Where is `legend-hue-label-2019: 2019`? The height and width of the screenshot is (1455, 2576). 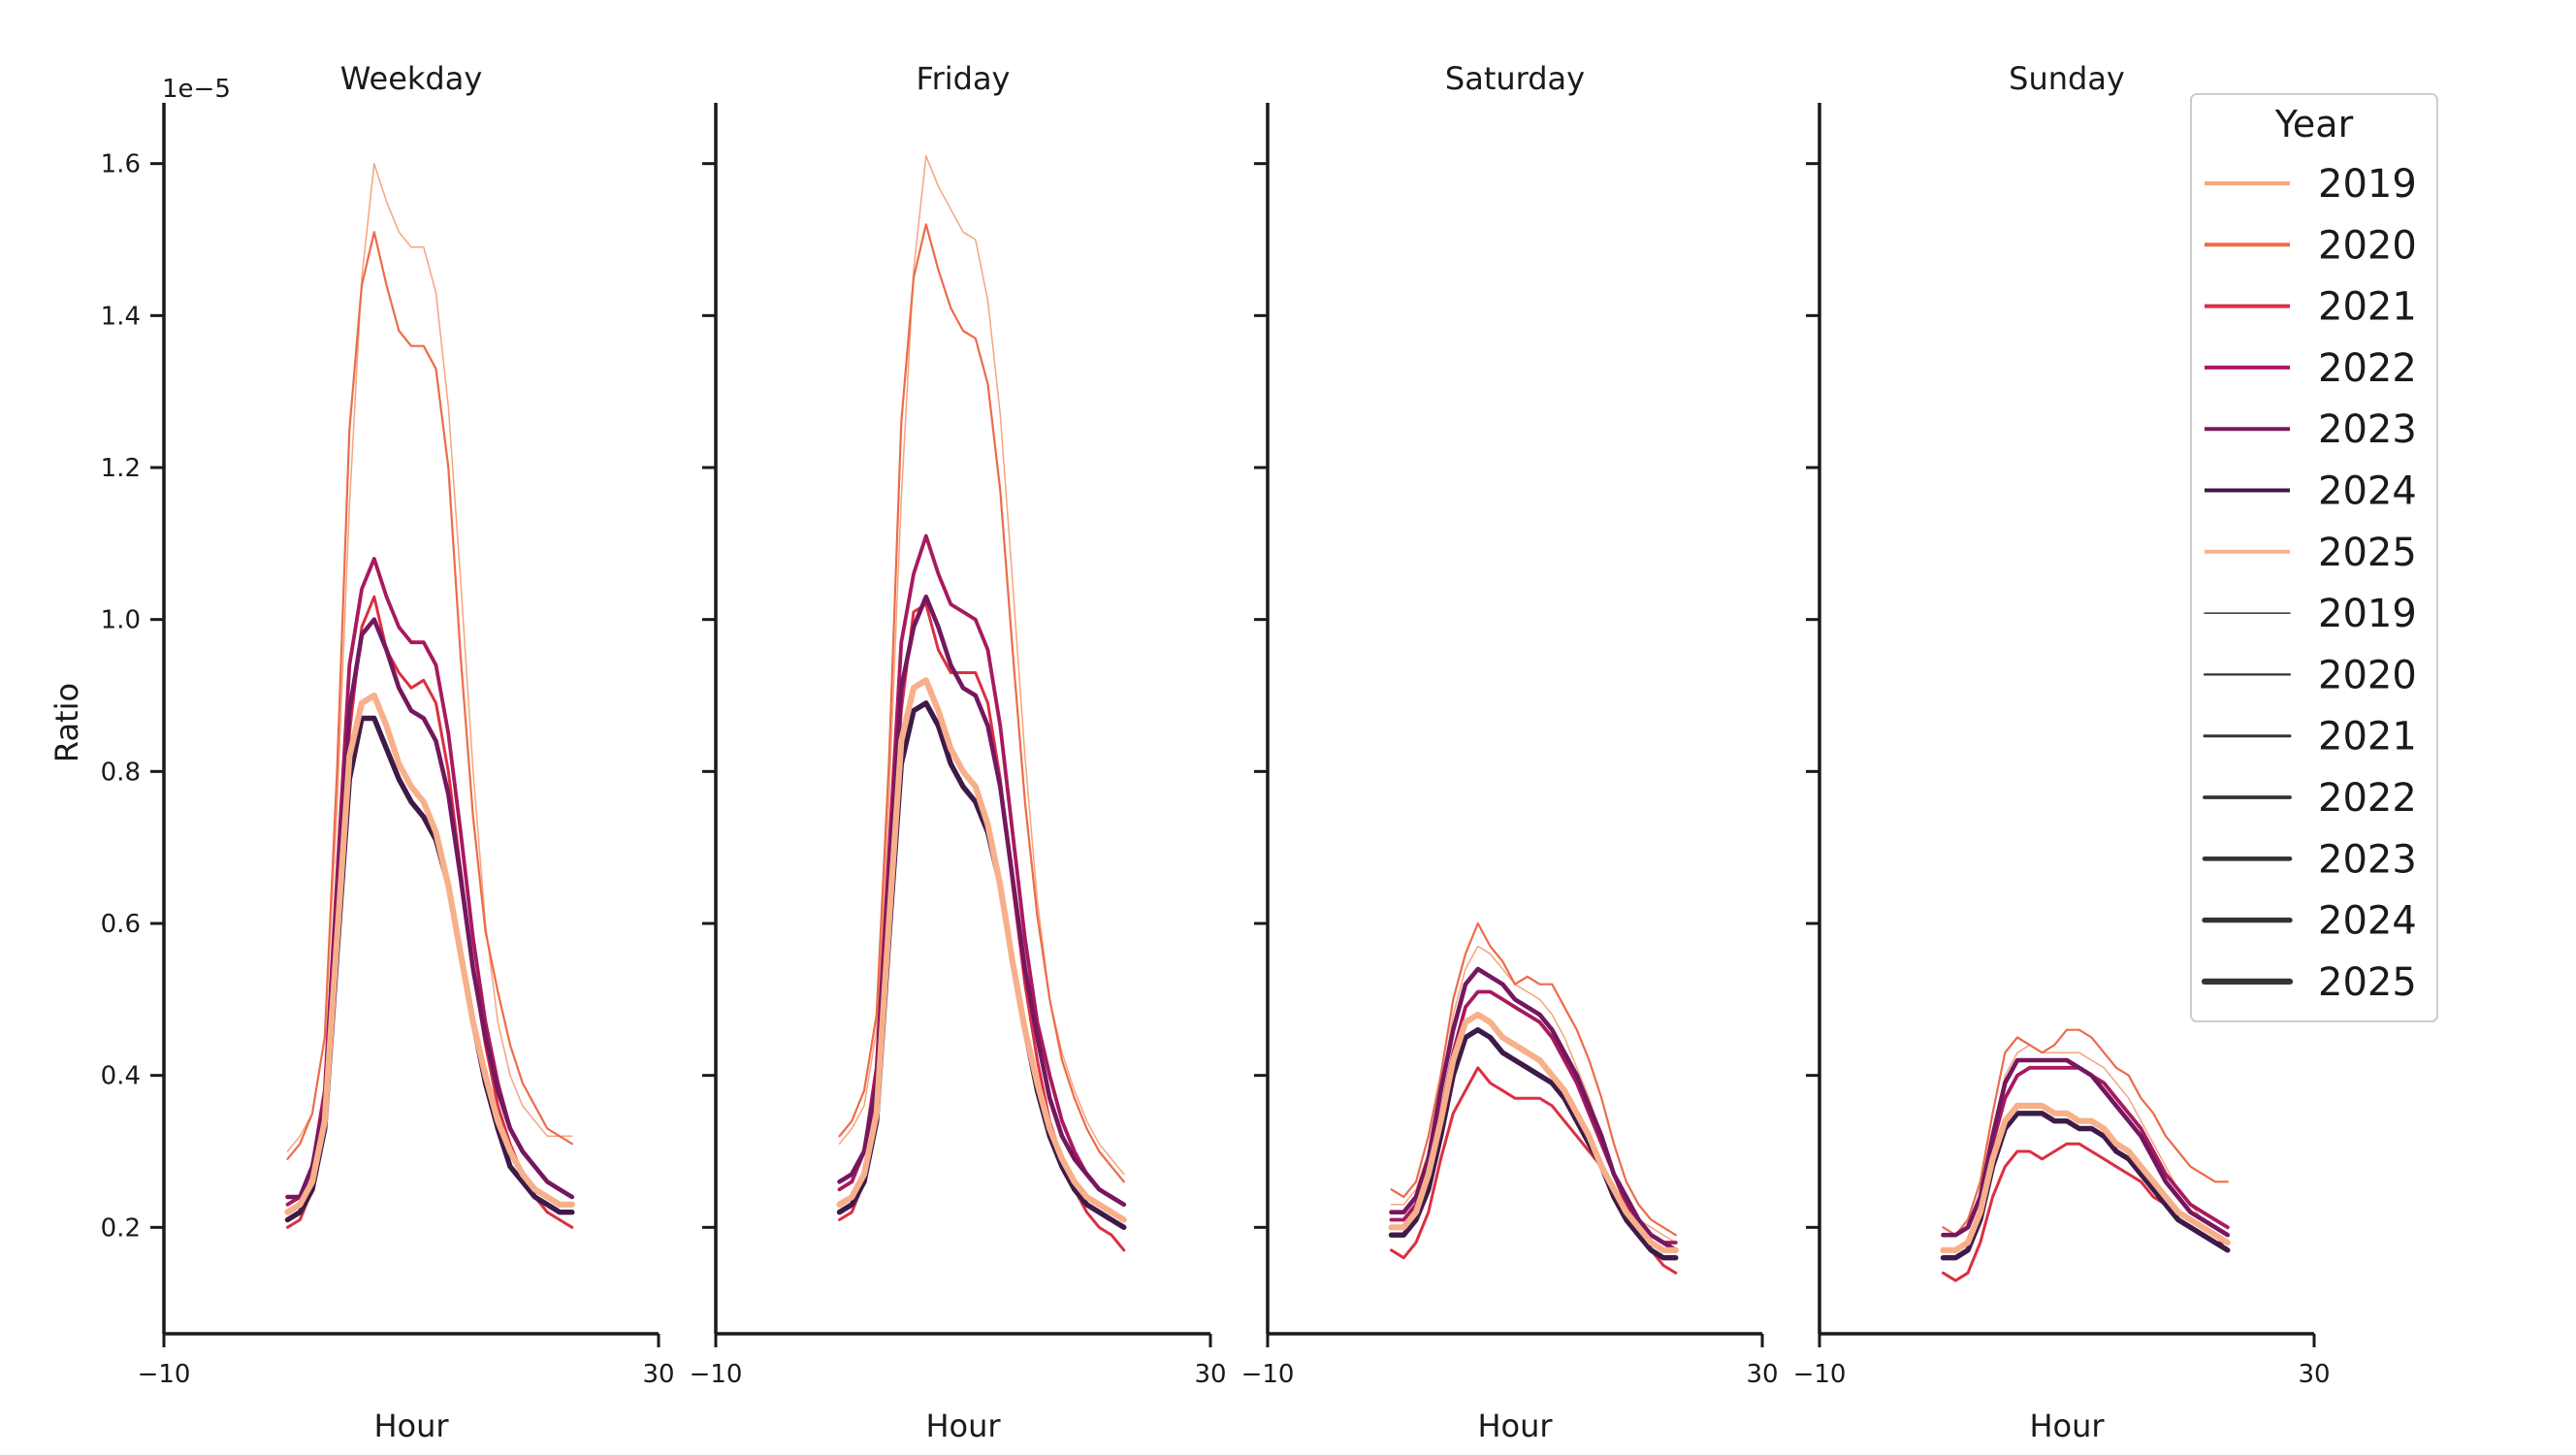 legend-hue-label-2019: 2019 is located at coordinates (2367, 184).